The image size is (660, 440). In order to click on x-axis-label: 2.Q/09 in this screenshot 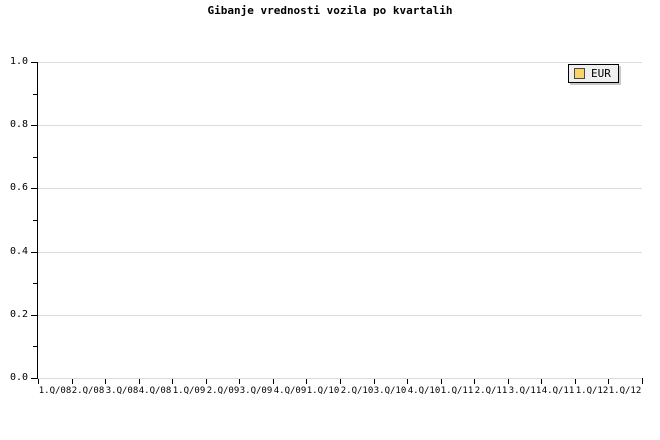, I will do `click(223, 391)`.